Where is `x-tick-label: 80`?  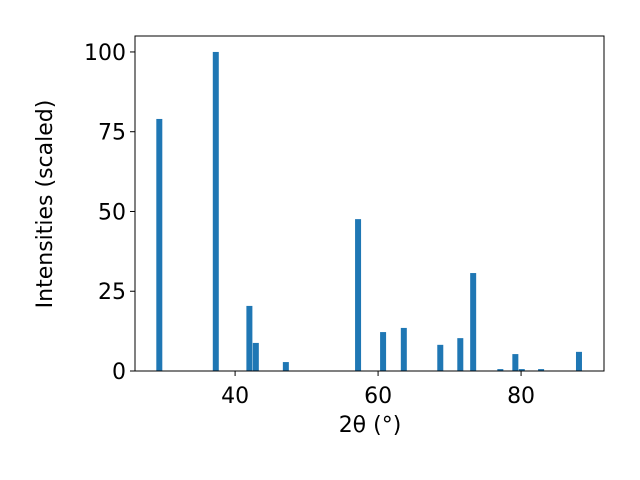 x-tick-label: 80 is located at coordinates (521, 396).